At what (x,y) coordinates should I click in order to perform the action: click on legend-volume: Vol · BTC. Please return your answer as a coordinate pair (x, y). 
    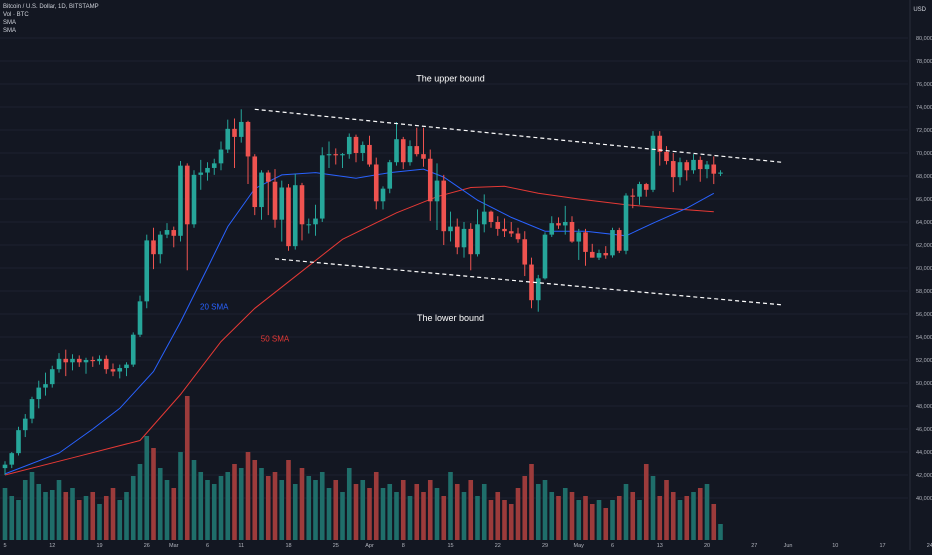
    Looking at the image, I should click on (16, 15).